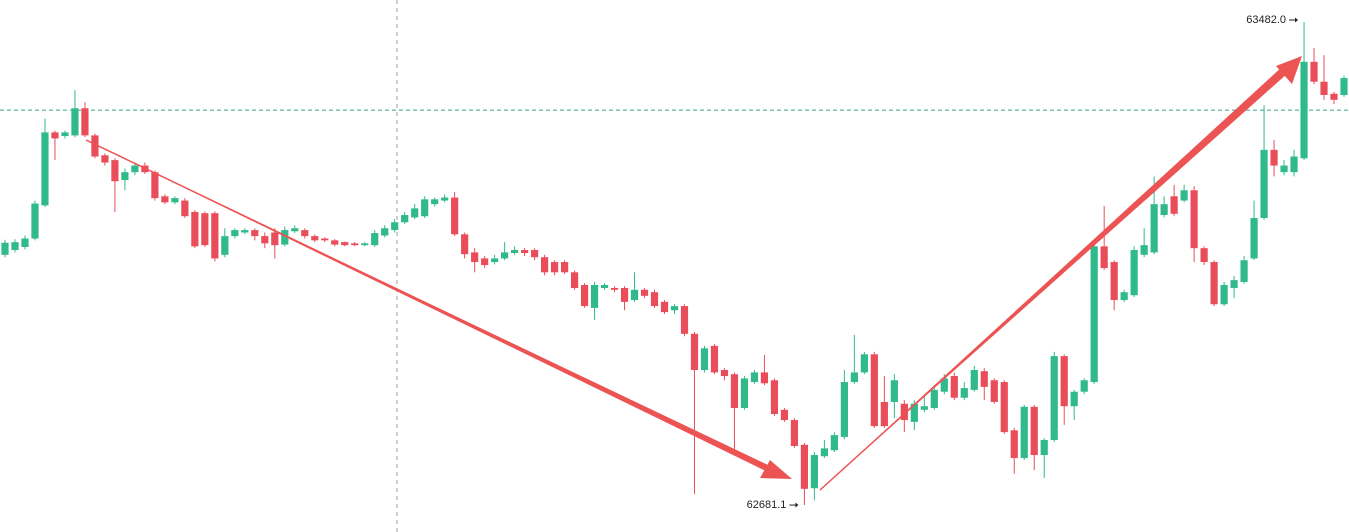 The image size is (1349, 532). Describe the element at coordinates (767, 505) in the screenshot. I see `extreme-label: 62681.1` at that location.